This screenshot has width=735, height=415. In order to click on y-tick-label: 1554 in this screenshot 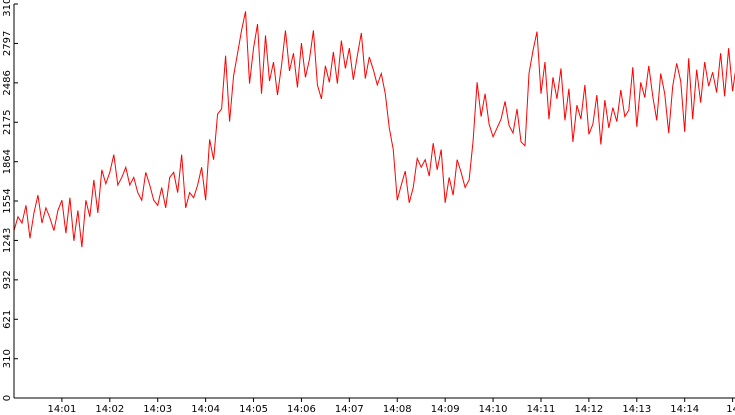, I will do `click(7, 200)`.